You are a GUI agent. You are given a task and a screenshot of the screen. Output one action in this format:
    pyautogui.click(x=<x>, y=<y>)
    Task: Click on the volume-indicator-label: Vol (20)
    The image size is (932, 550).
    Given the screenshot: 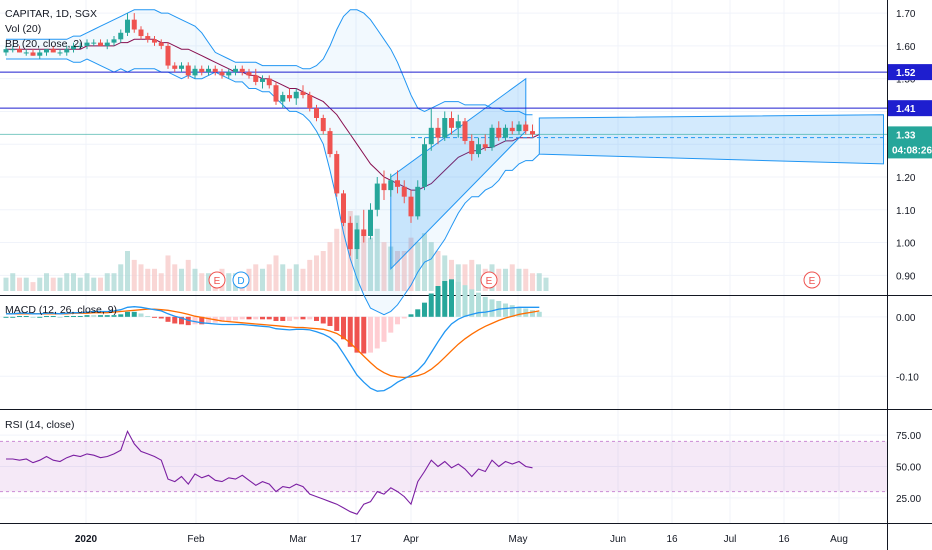 What is the action you would take?
    pyautogui.click(x=23, y=29)
    